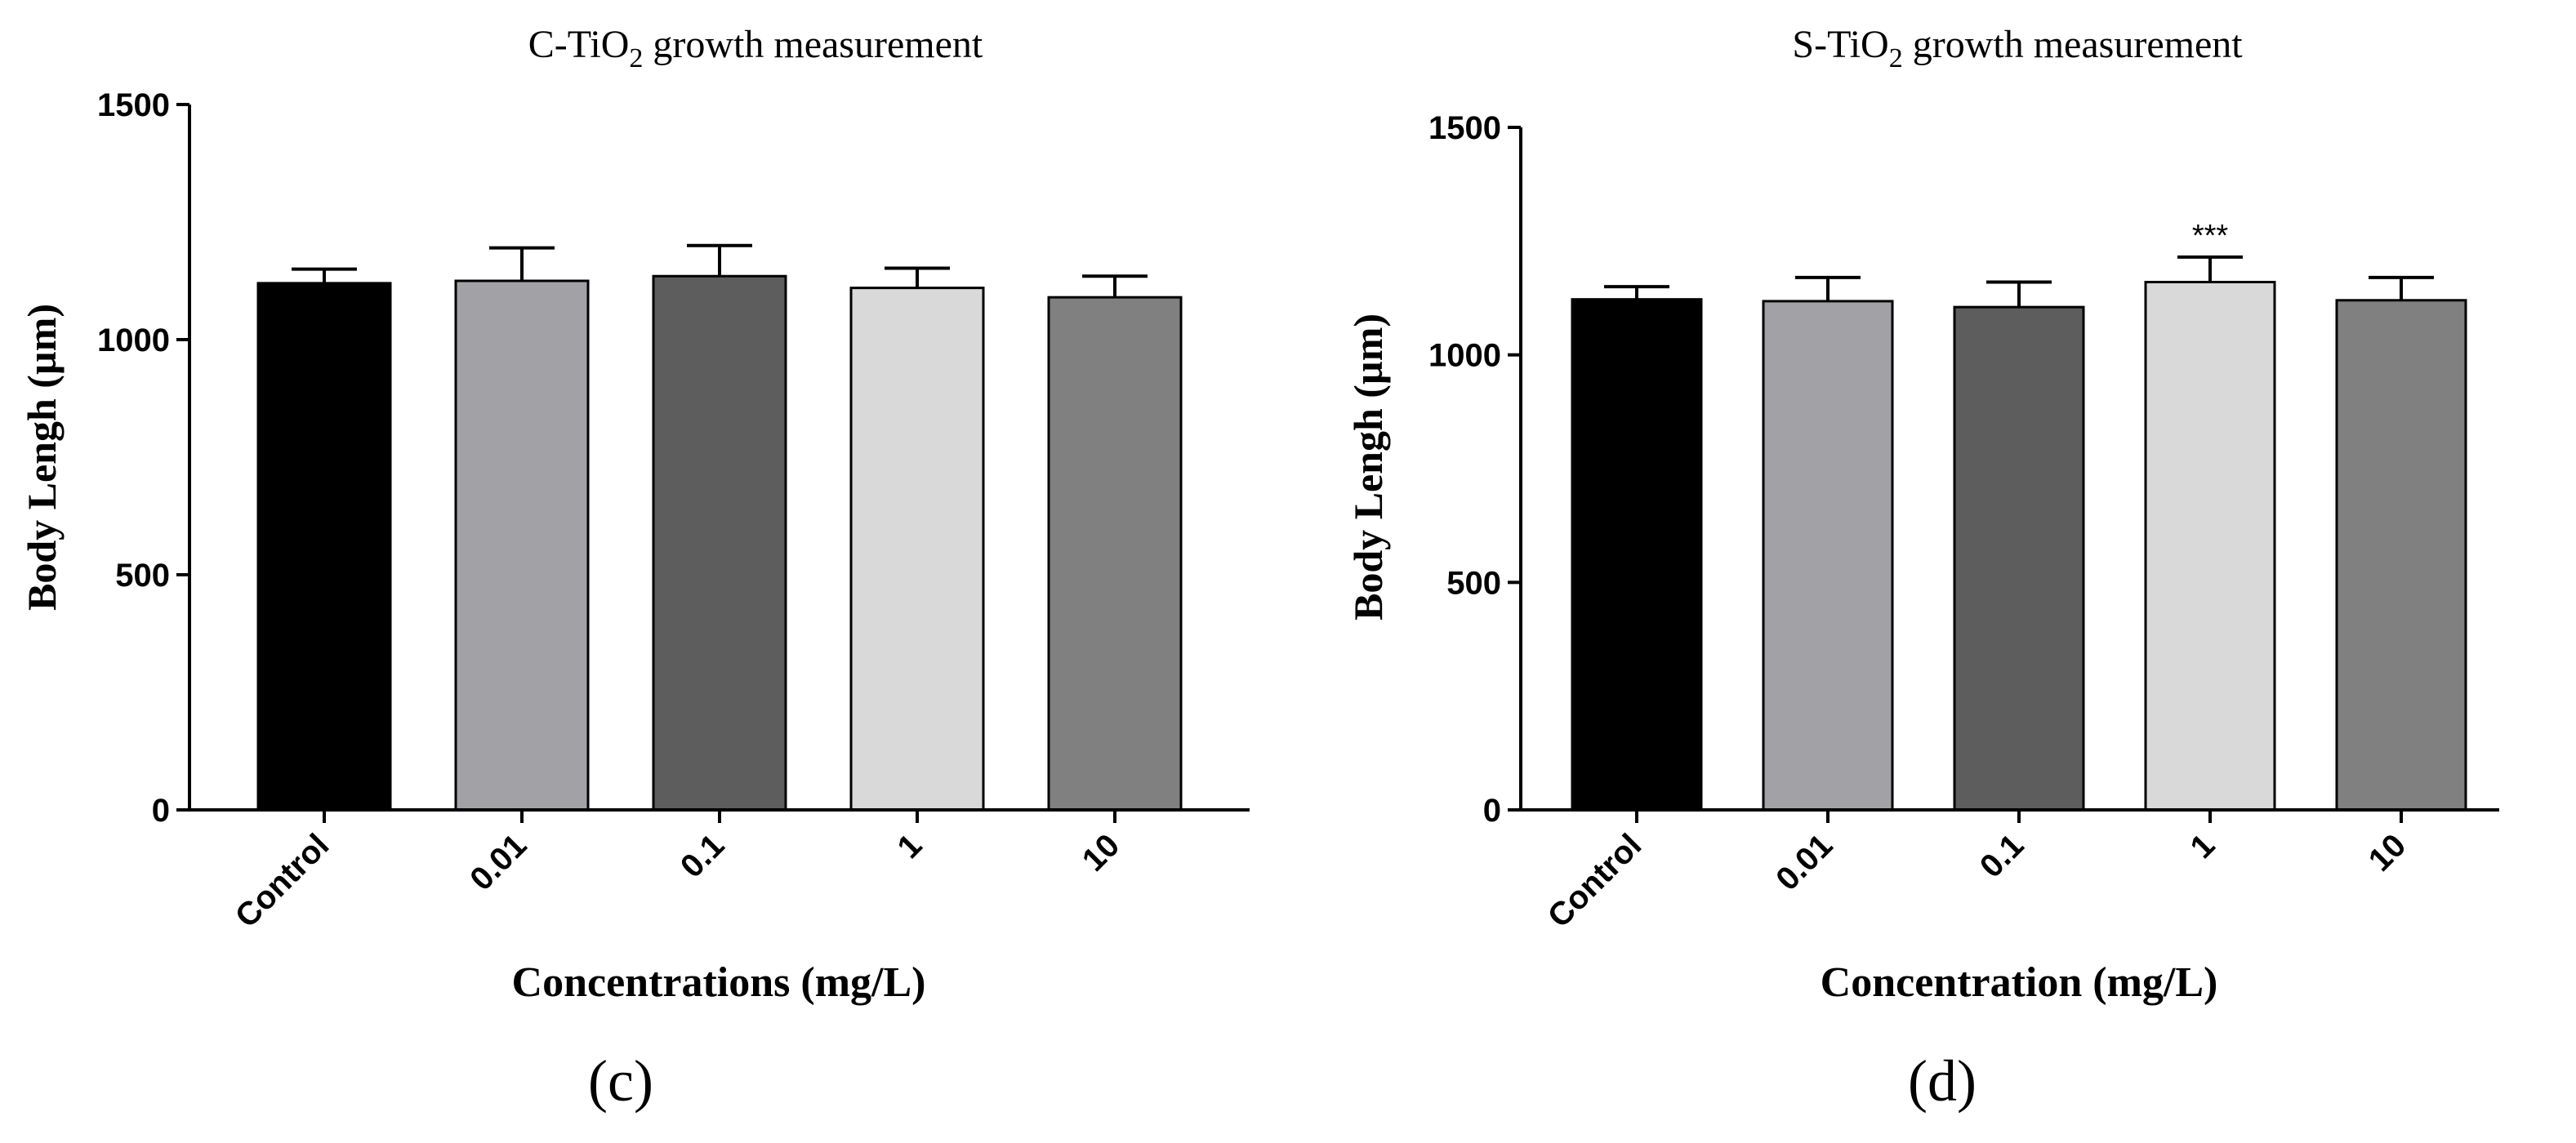  What do you see at coordinates (1942, 1081) in the screenshot?
I see `panel-label: (d)` at bounding box center [1942, 1081].